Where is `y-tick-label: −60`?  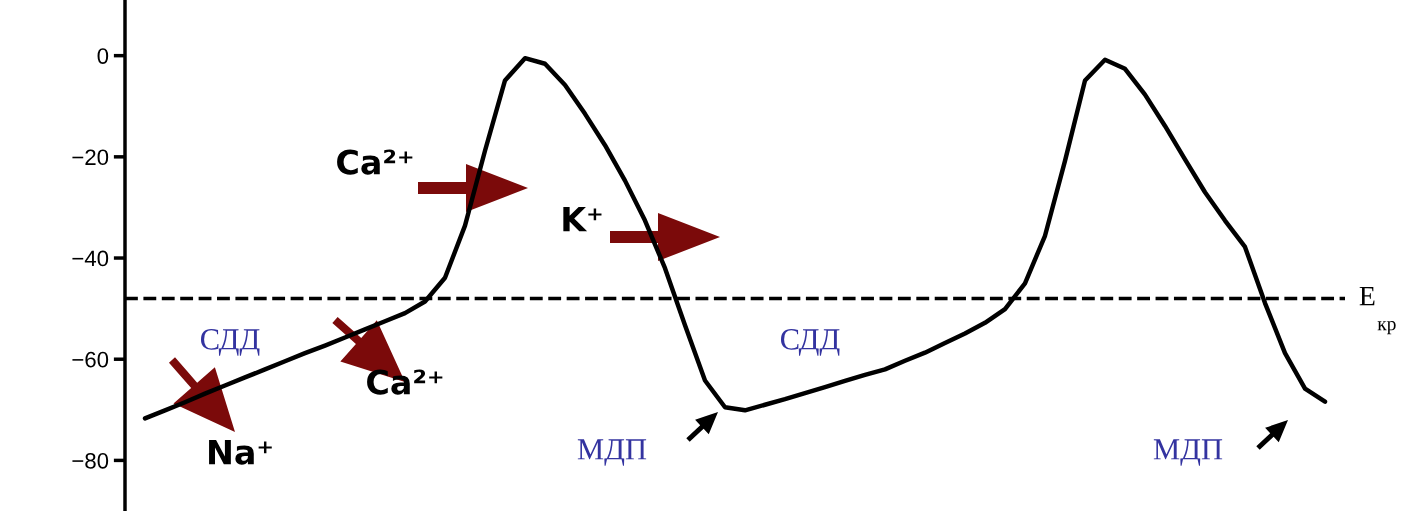 y-tick-label: −60 is located at coordinates (90, 359).